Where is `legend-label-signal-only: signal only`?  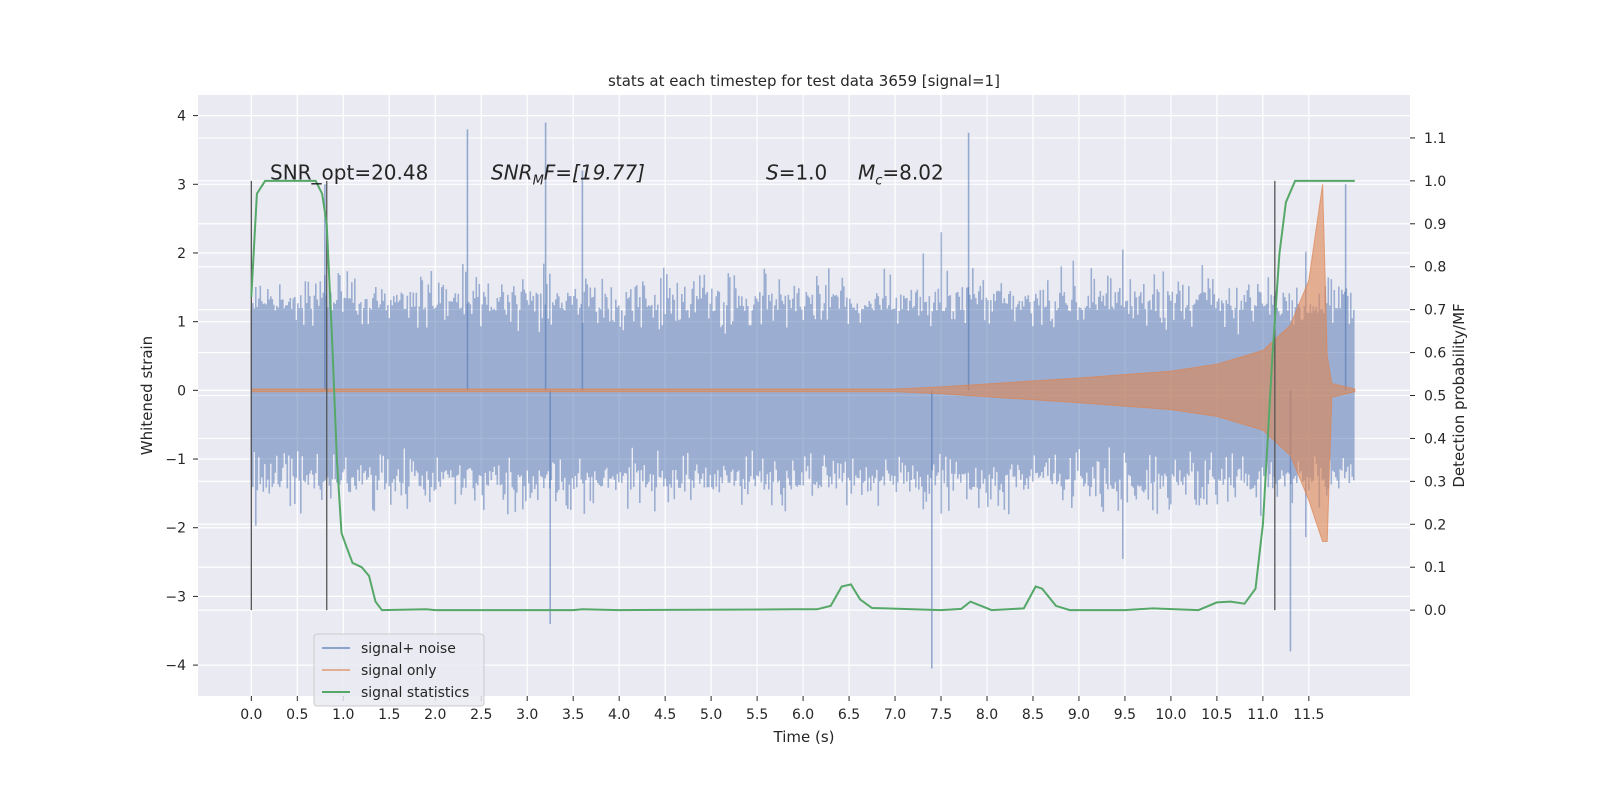
legend-label-signal-only: signal only is located at coordinates (398, 671).